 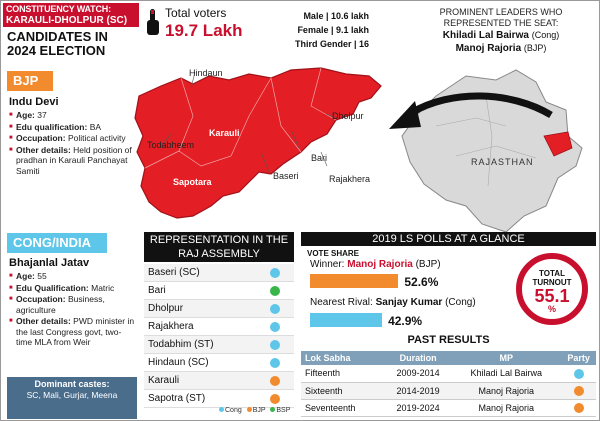 I want to click on watch-label: CONSTITUENCY WATCH:, so click(x=58, y=9).